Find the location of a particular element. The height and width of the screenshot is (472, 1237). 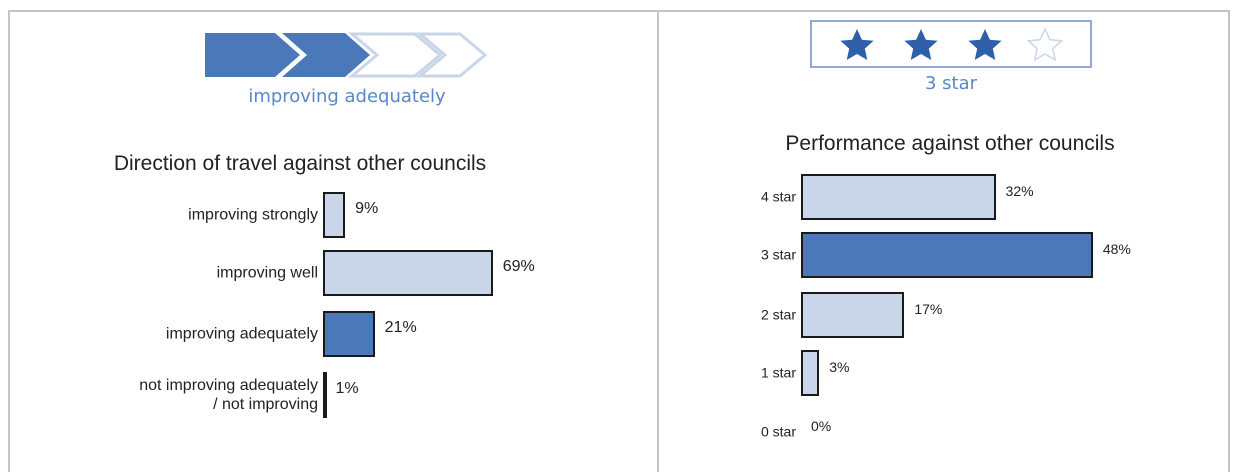

status-label: improving adequately is located at coordinates (347, 96).